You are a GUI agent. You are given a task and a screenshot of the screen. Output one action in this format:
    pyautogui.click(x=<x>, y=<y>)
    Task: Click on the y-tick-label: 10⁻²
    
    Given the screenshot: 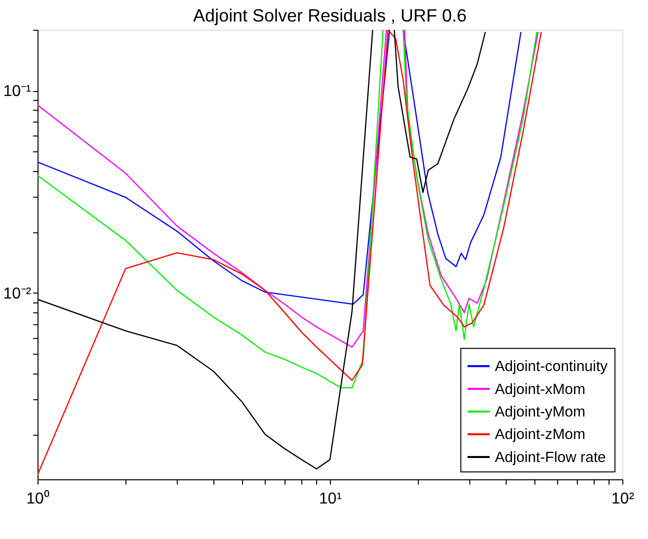 What is the action you would take?
    pyautogui.click(x=17, y=293)
    